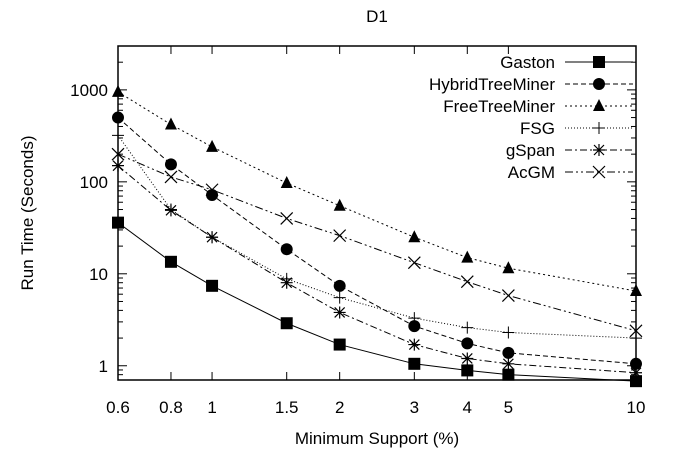 The image size is (673, 467). I want to click on legend-marker-freetreeminer, so click(599, 105).